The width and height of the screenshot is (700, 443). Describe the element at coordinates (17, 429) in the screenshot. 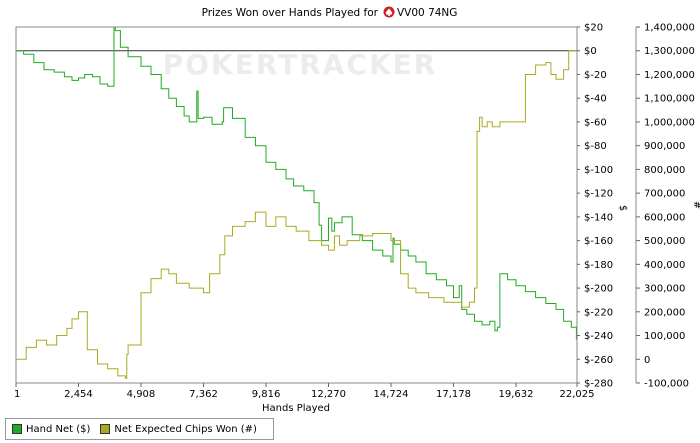

I see `legend-swatch-hand-net` at that location.